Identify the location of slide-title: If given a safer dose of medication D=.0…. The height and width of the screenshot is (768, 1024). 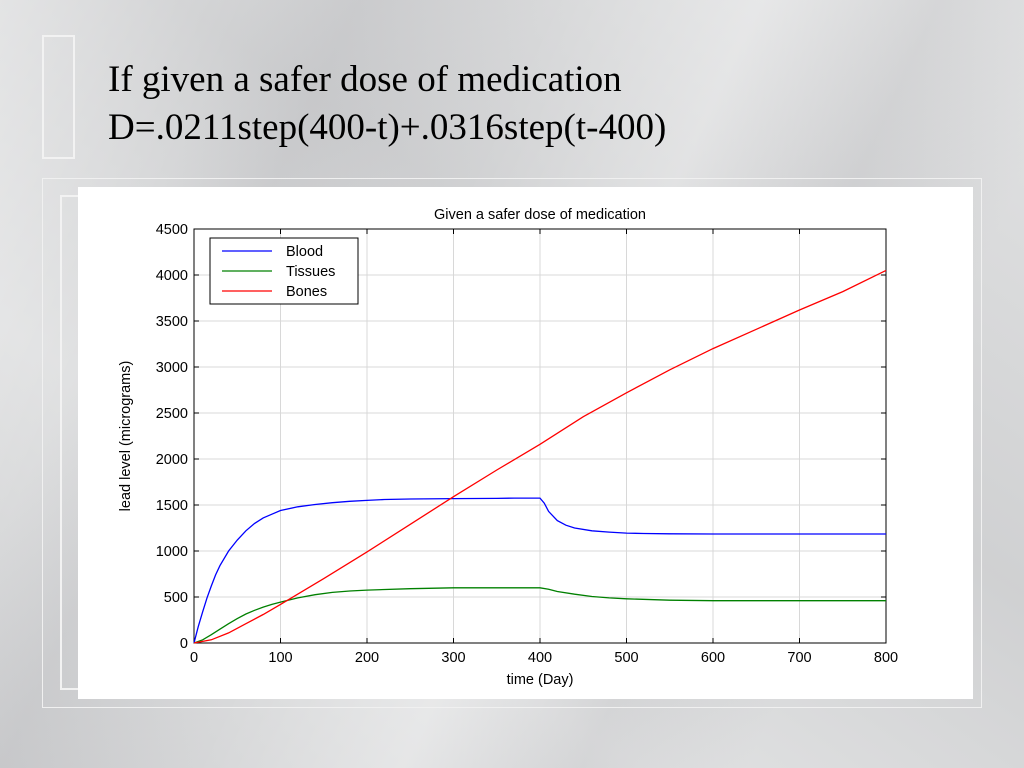
(387, 104).